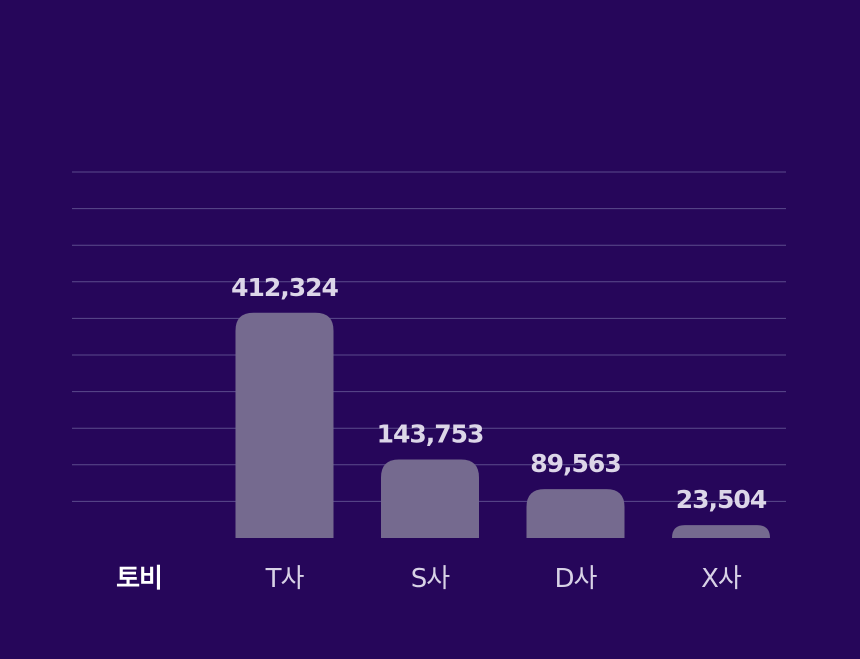 The height and width of the screenshot is (659, 860). I want to click on category-labels: 토비 T사 S사 D사 X사, so click(429, 579).